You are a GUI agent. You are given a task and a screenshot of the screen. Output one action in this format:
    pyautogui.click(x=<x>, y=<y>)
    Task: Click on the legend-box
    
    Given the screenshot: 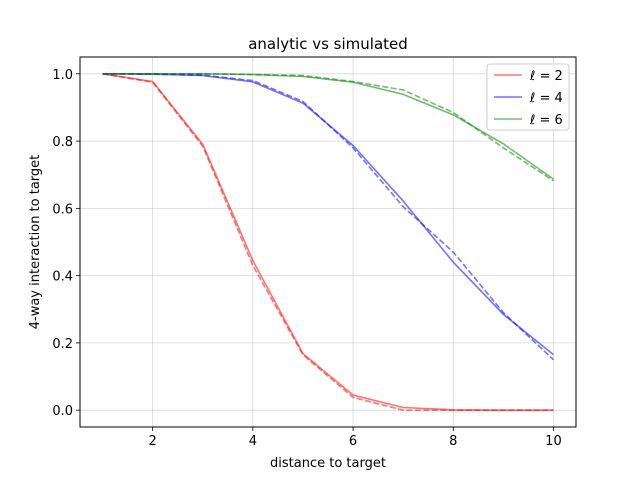 What is the action you would take?
    pyautogui.click(x=528, y=97)
    